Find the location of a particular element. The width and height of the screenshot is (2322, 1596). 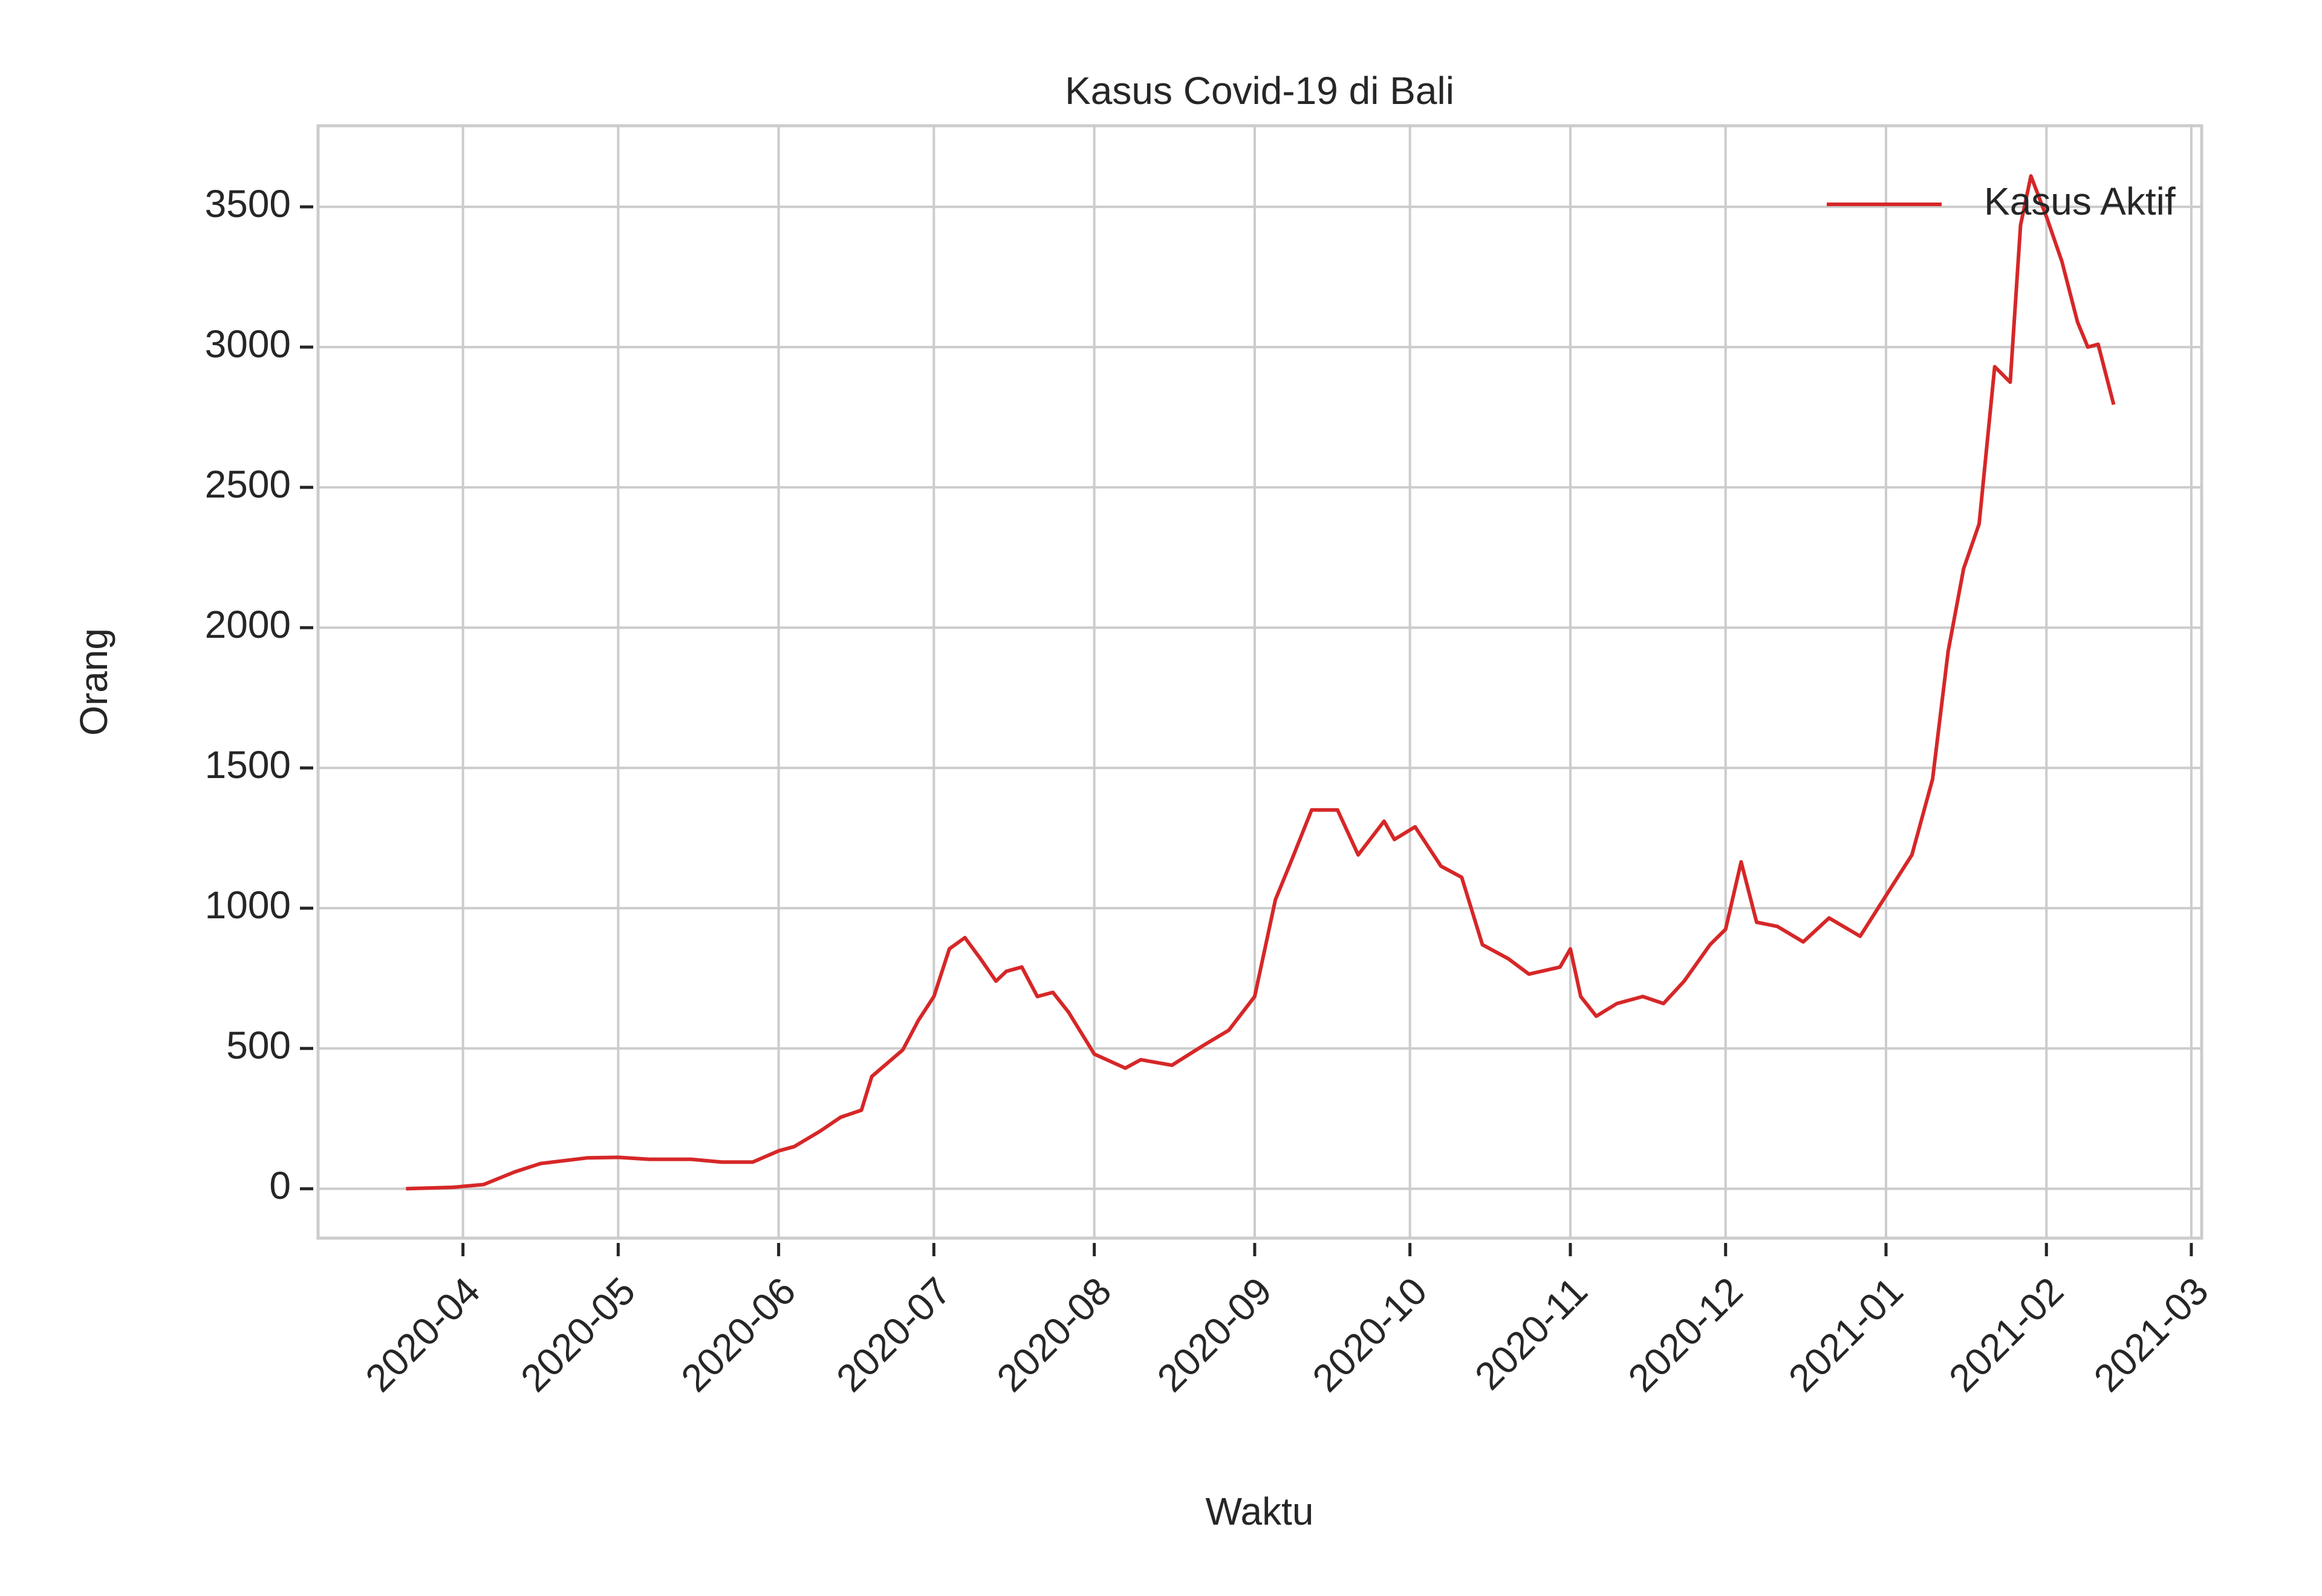

x-tick-label: 2020-09 is located at coordinates (1214, 1334).